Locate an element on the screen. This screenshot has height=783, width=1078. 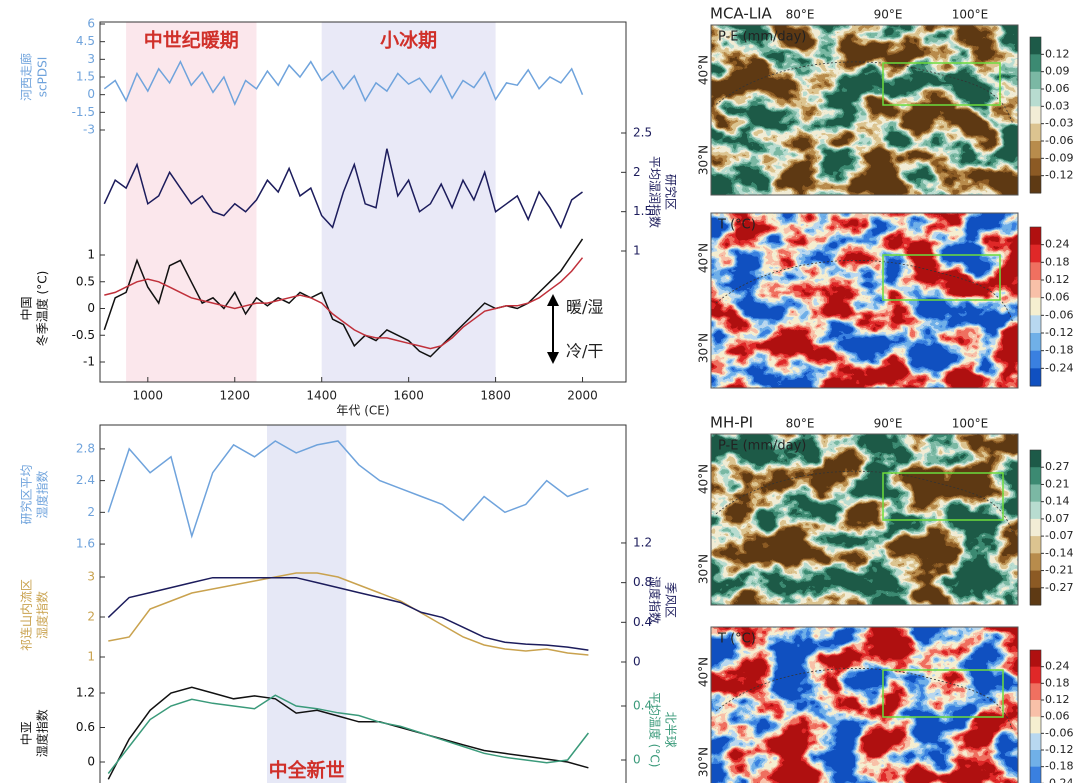
colorbar-tick-label: -0.27 is located at coordinates (1059, 587).